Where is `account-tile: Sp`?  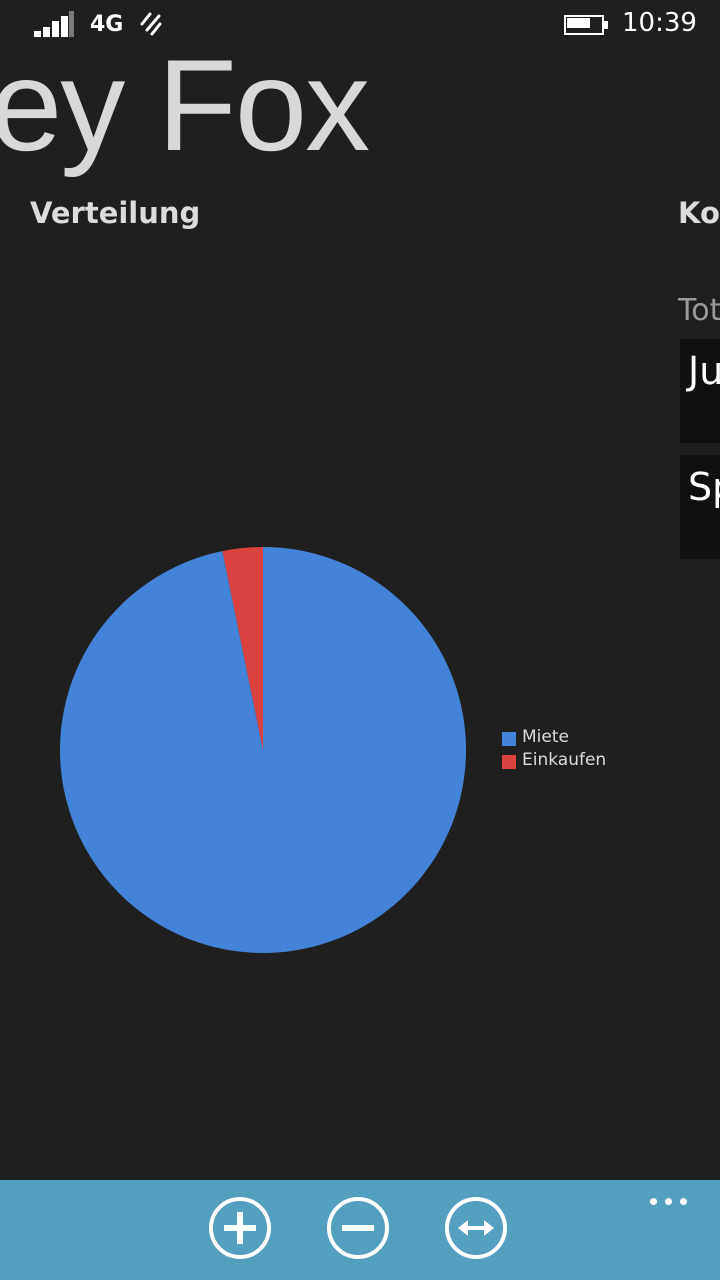 account-tile: Sp is located at coordinates (700, 507).